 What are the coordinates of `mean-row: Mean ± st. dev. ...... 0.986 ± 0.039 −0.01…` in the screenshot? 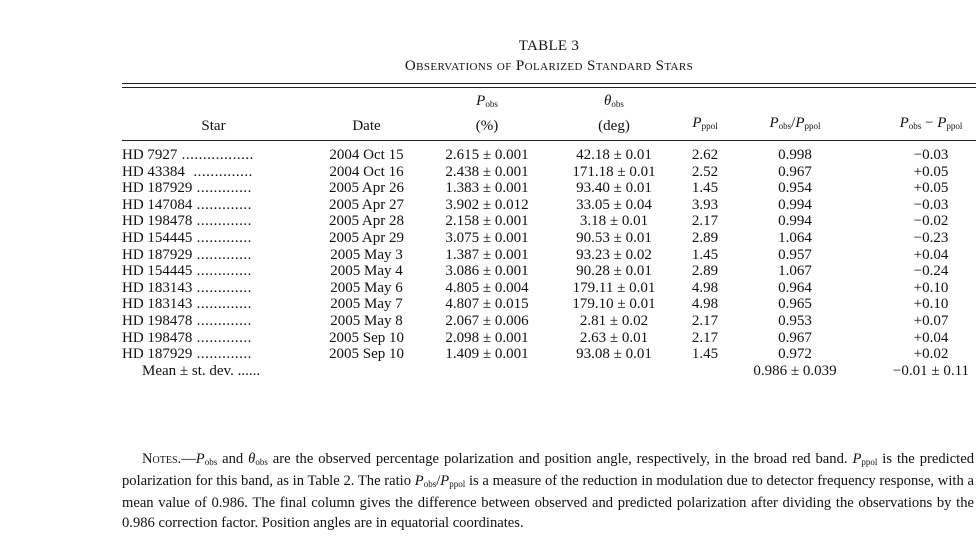 It's located at (549, 371).